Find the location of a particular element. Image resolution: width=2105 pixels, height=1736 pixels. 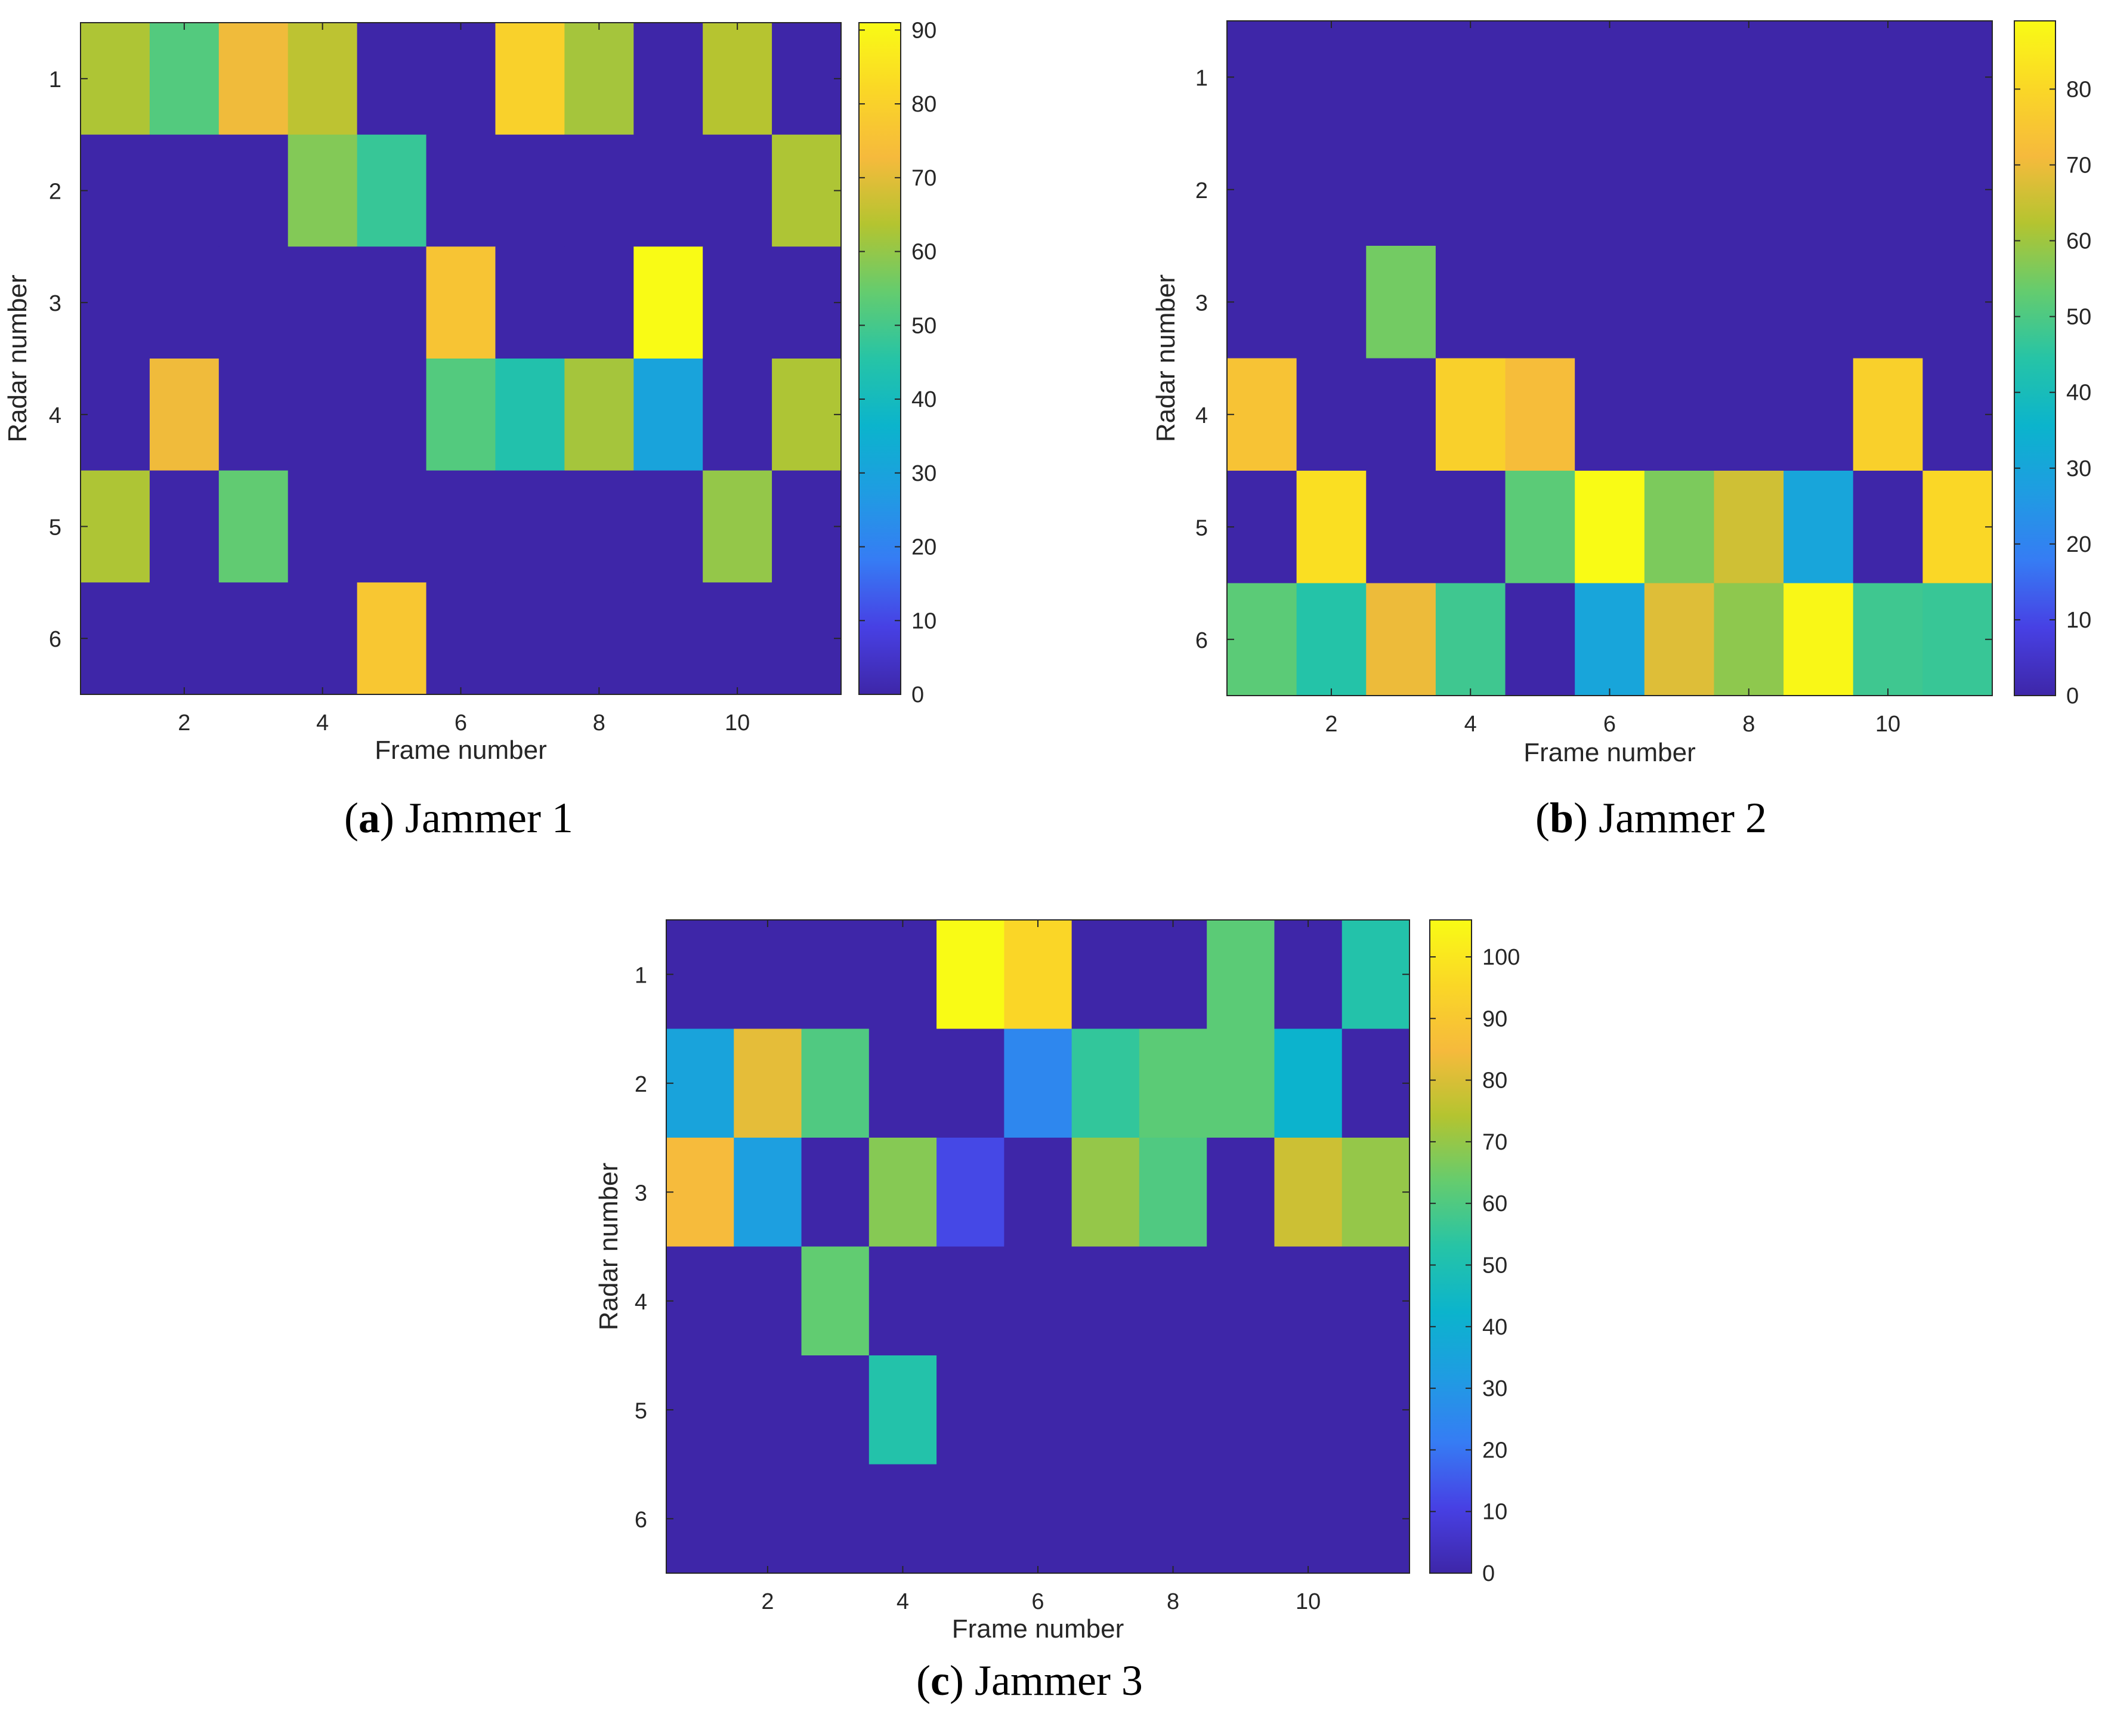

colorbar-tick-label: 70 is located at coordinates (2078, 165).